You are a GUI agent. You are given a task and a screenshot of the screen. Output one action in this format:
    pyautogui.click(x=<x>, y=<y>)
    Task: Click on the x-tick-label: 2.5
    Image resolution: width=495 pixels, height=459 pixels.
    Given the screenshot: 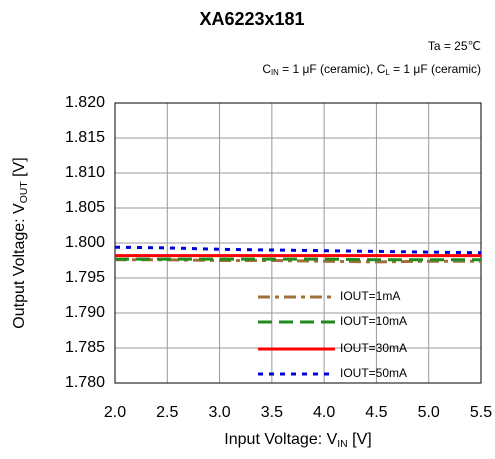 What is the action you would take?
    pyautogui.click(x=167, y=412)
    